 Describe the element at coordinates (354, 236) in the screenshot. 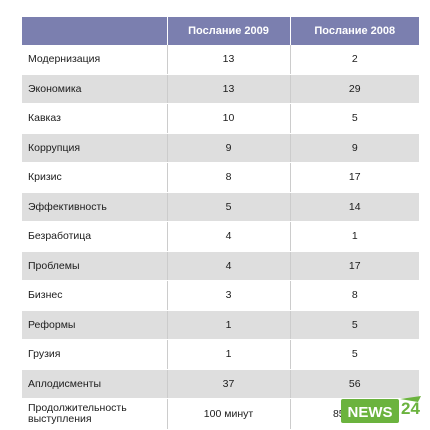

I see `value-2008: 1` at that location.